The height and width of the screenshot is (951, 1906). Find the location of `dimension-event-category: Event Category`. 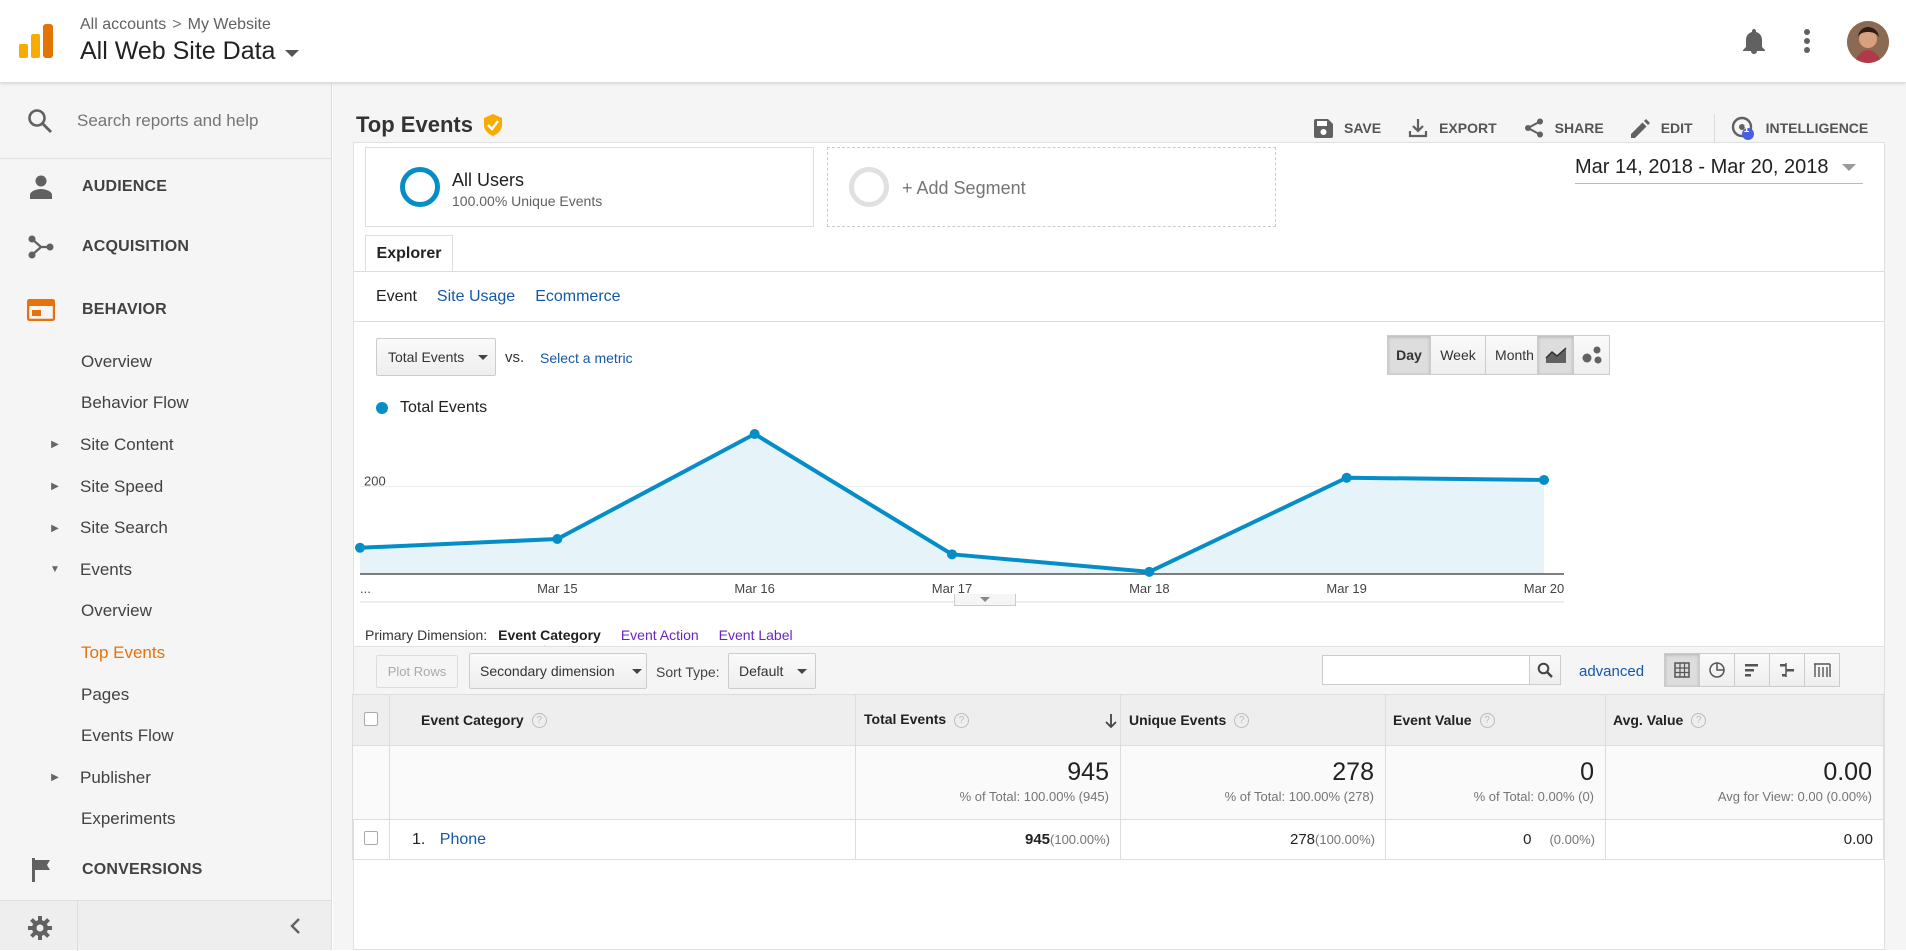

dimension-event-category: Event Category is located at coordinates (549, 635).